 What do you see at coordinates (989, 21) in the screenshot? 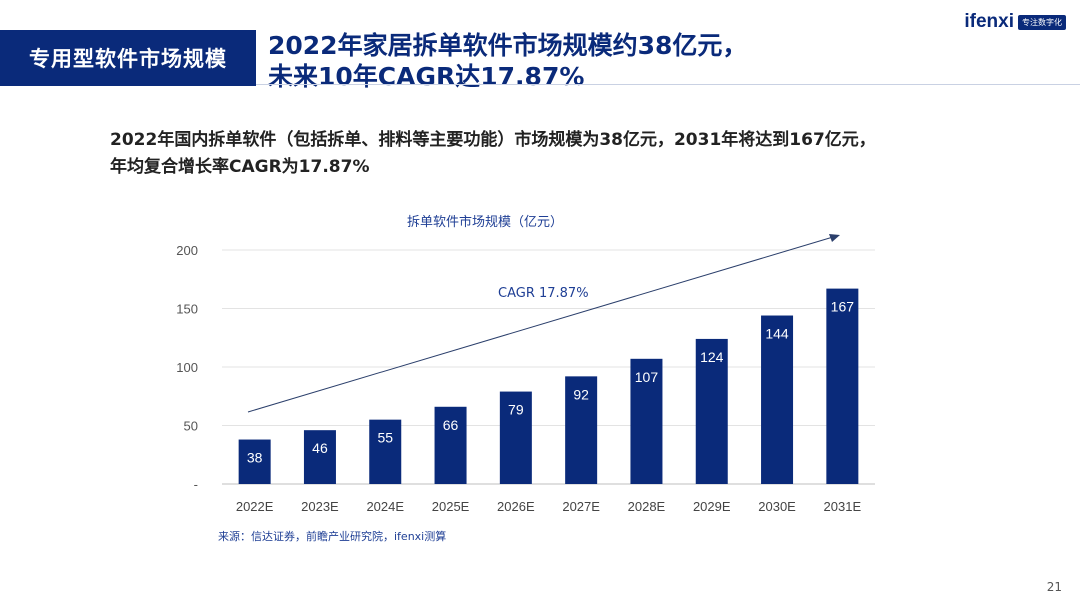
I see `brand-logo-text: ifenxi` at bounding box center [989, 21].